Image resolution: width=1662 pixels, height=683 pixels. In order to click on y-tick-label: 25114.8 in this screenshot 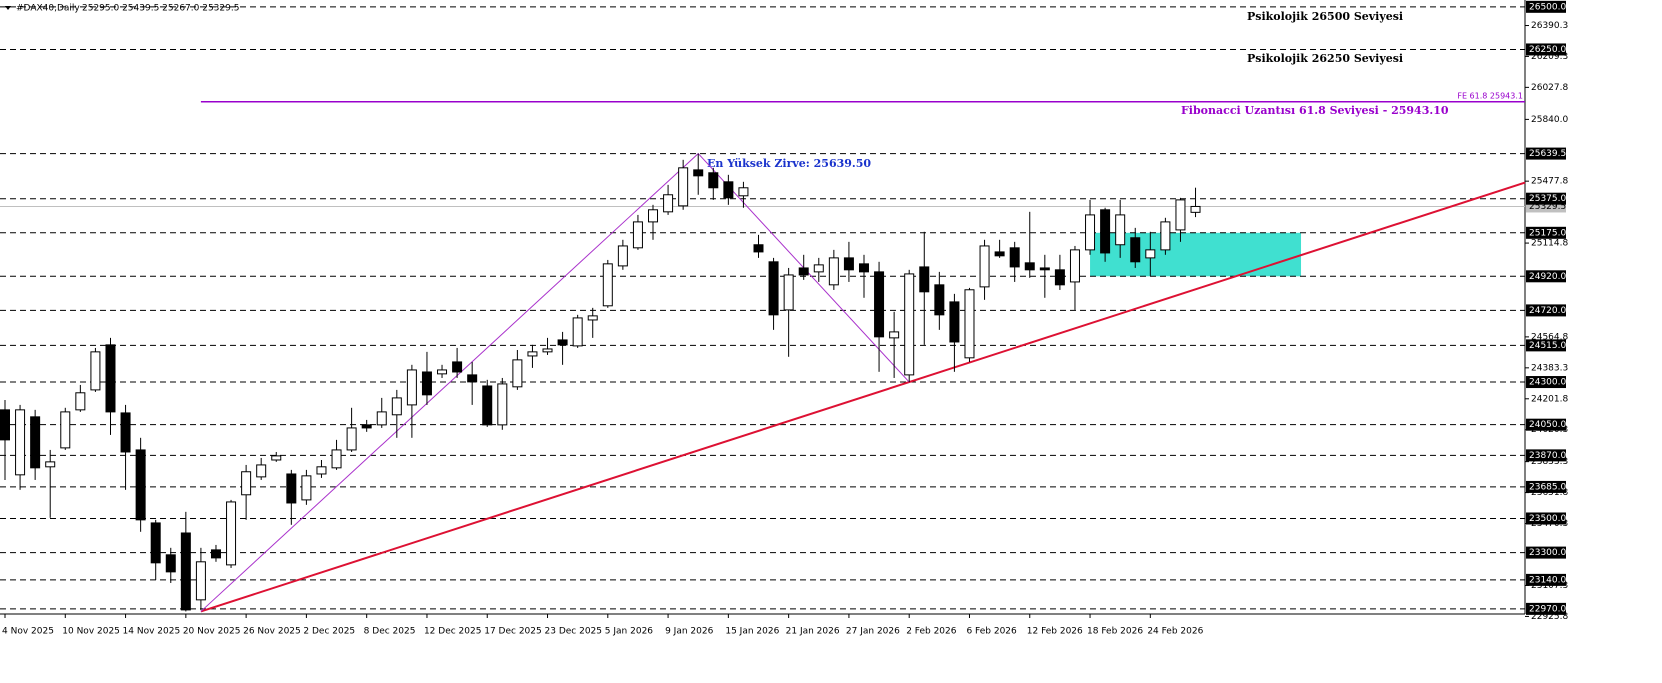, I will do `click(1549, 244)`.